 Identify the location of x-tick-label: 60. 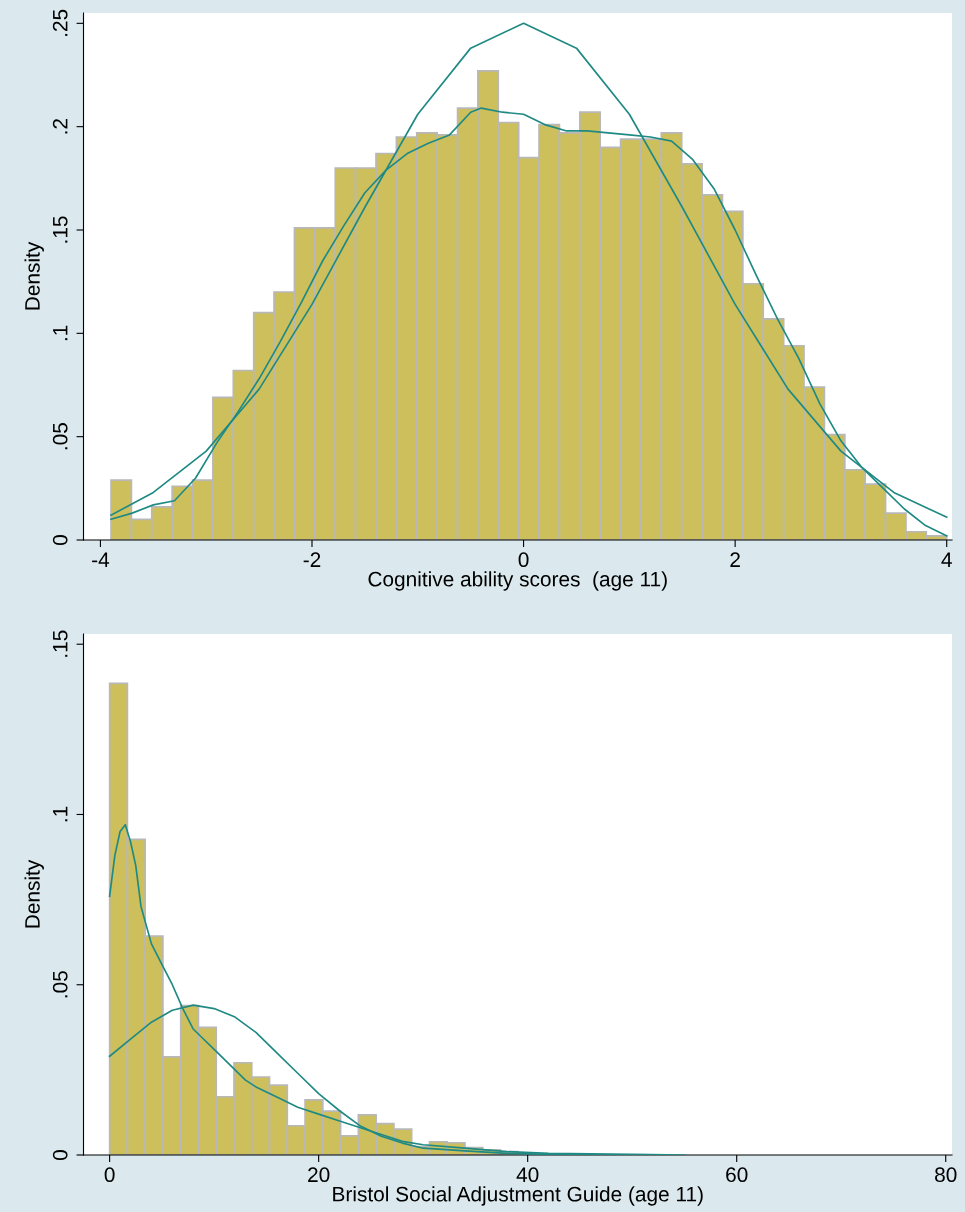
(737, 1175).